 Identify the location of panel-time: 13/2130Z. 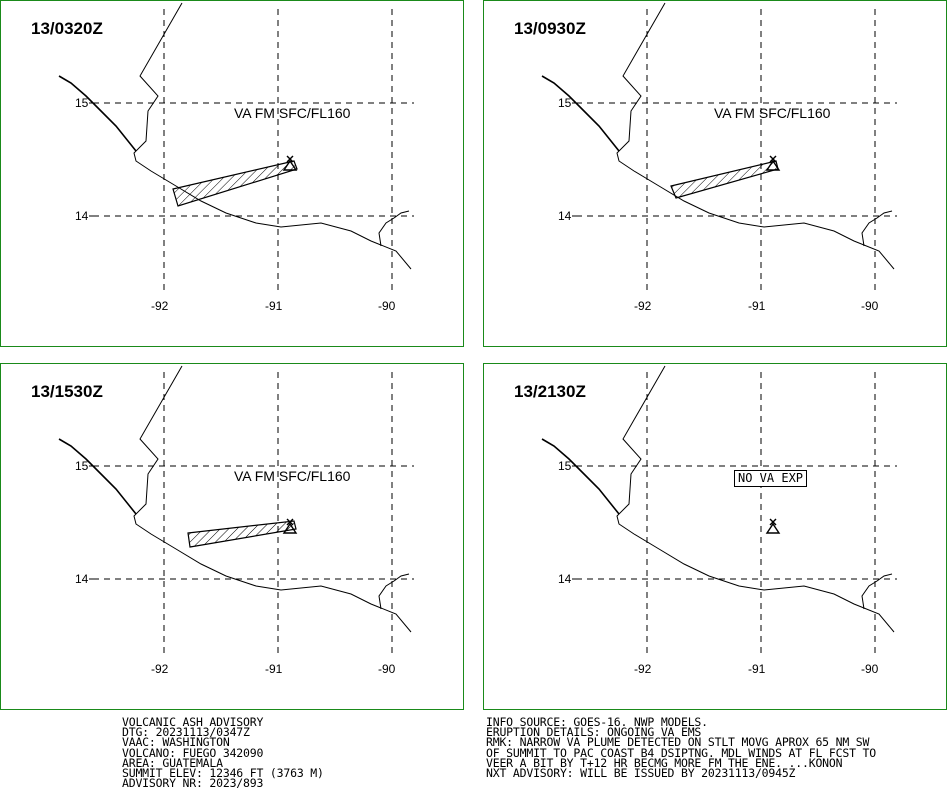
(550, 391).